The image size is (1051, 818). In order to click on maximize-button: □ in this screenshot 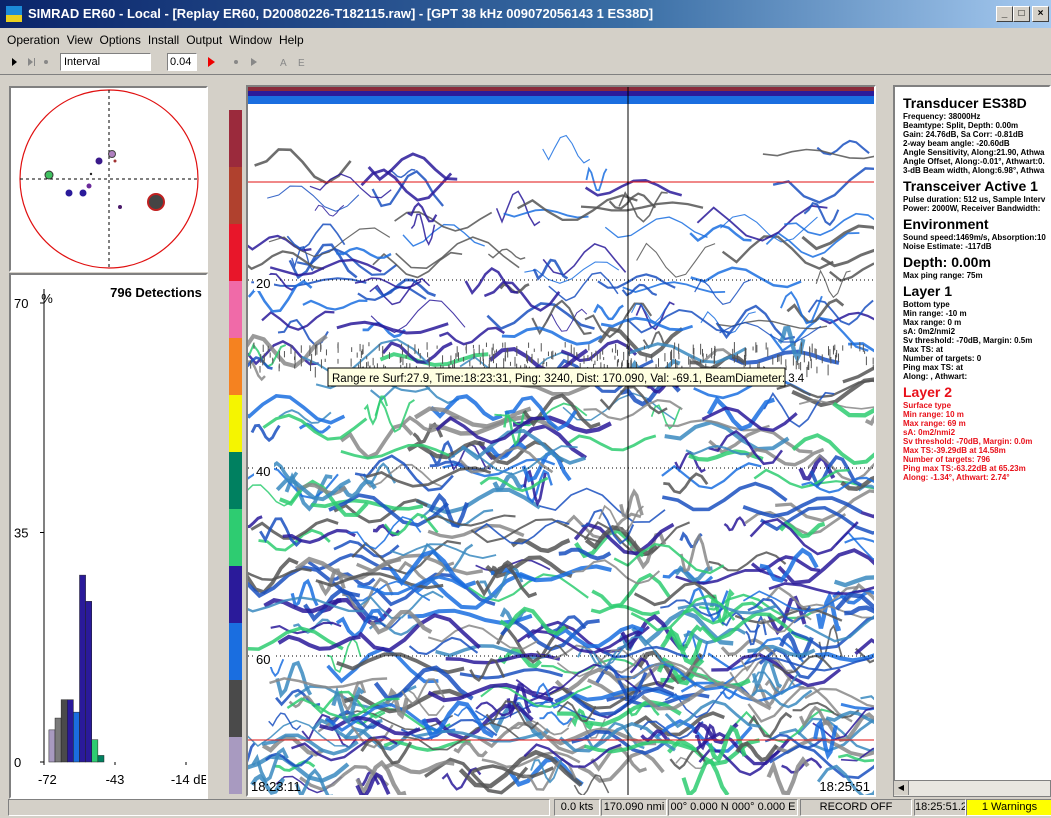, I will do `click(1021, 14)`.